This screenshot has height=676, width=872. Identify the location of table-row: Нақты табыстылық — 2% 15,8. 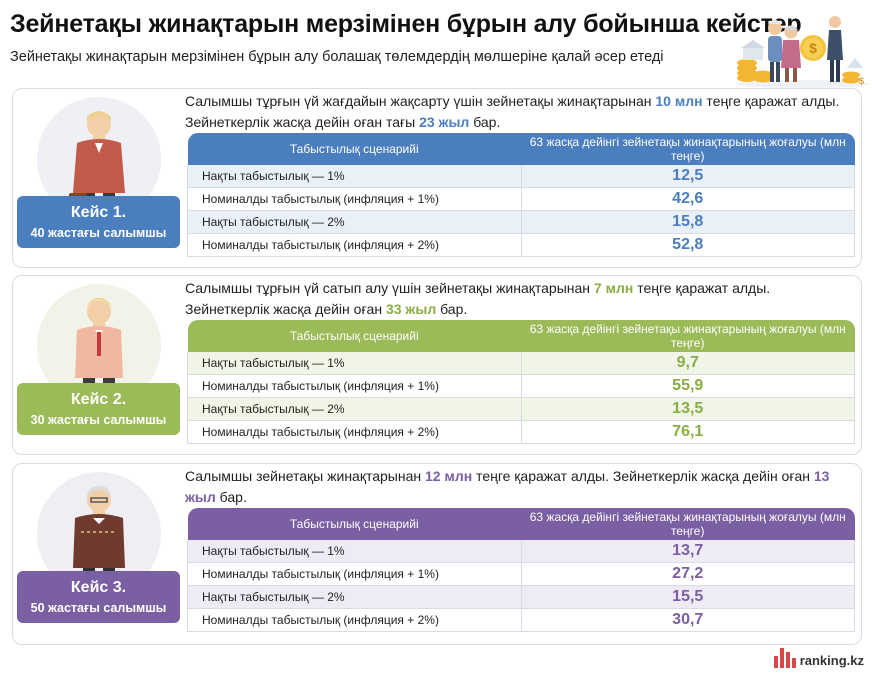
(521, 222).